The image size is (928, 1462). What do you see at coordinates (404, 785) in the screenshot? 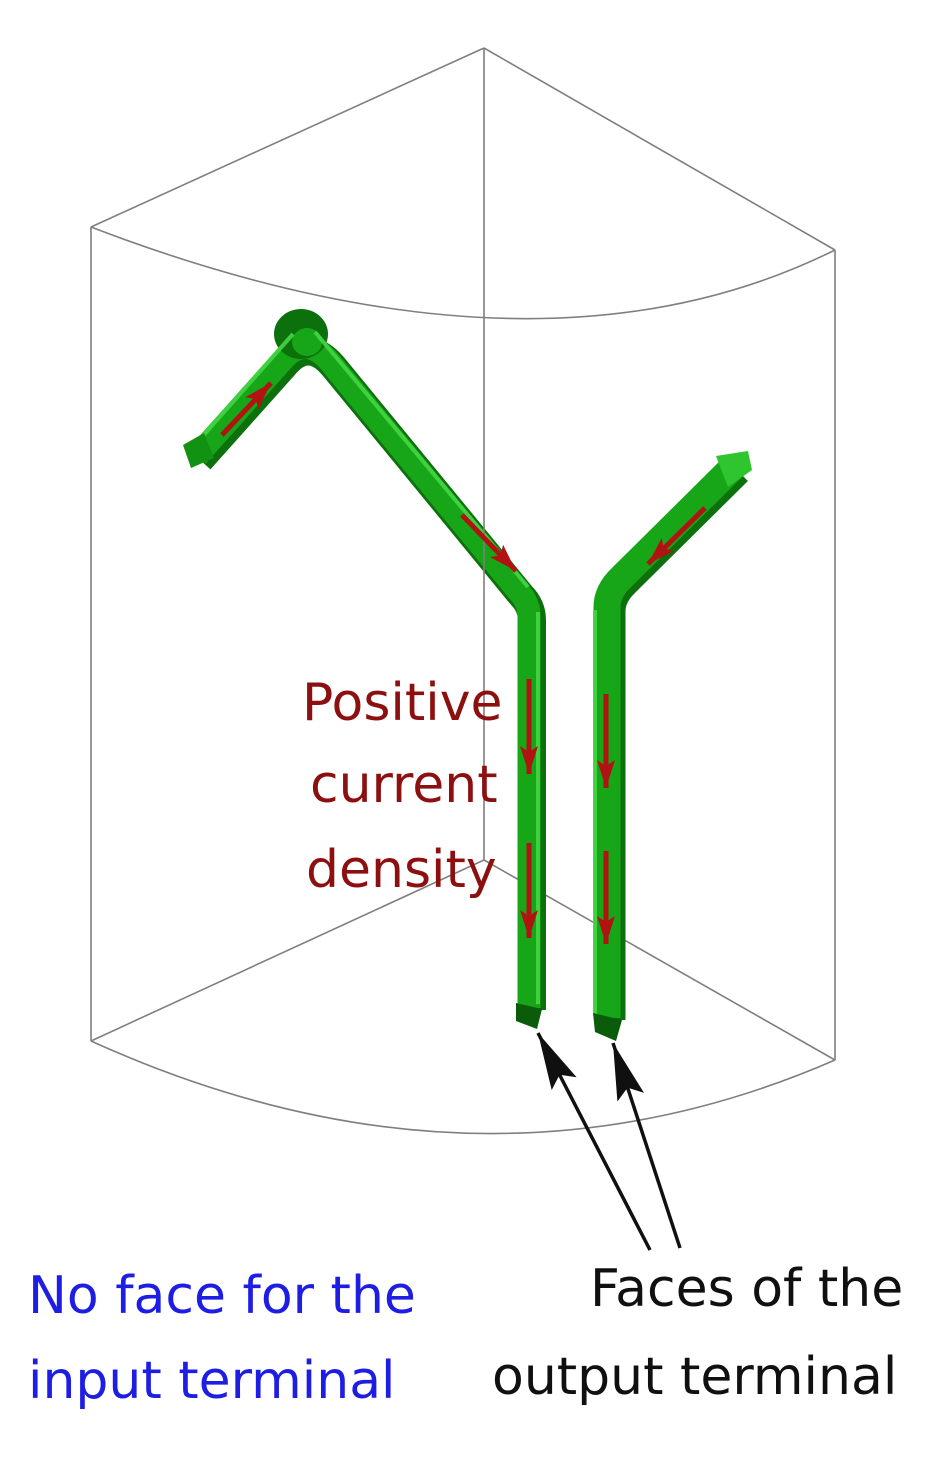
I see `label-positive-current-density-line-2: current` at bounding box center [404, 785].